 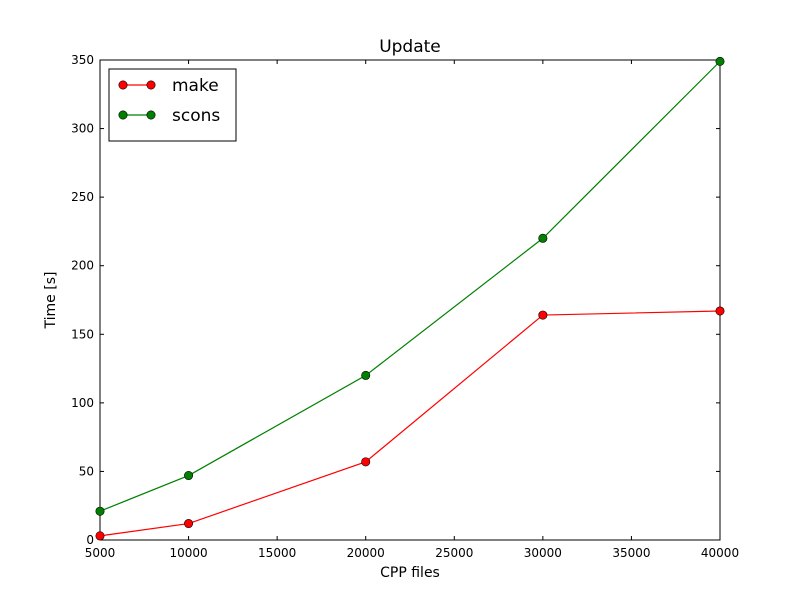 What do you see at coordinates (82, 334) in the screenshot?
I see `y-tick-label: 150` at bounding box center [82, 334].